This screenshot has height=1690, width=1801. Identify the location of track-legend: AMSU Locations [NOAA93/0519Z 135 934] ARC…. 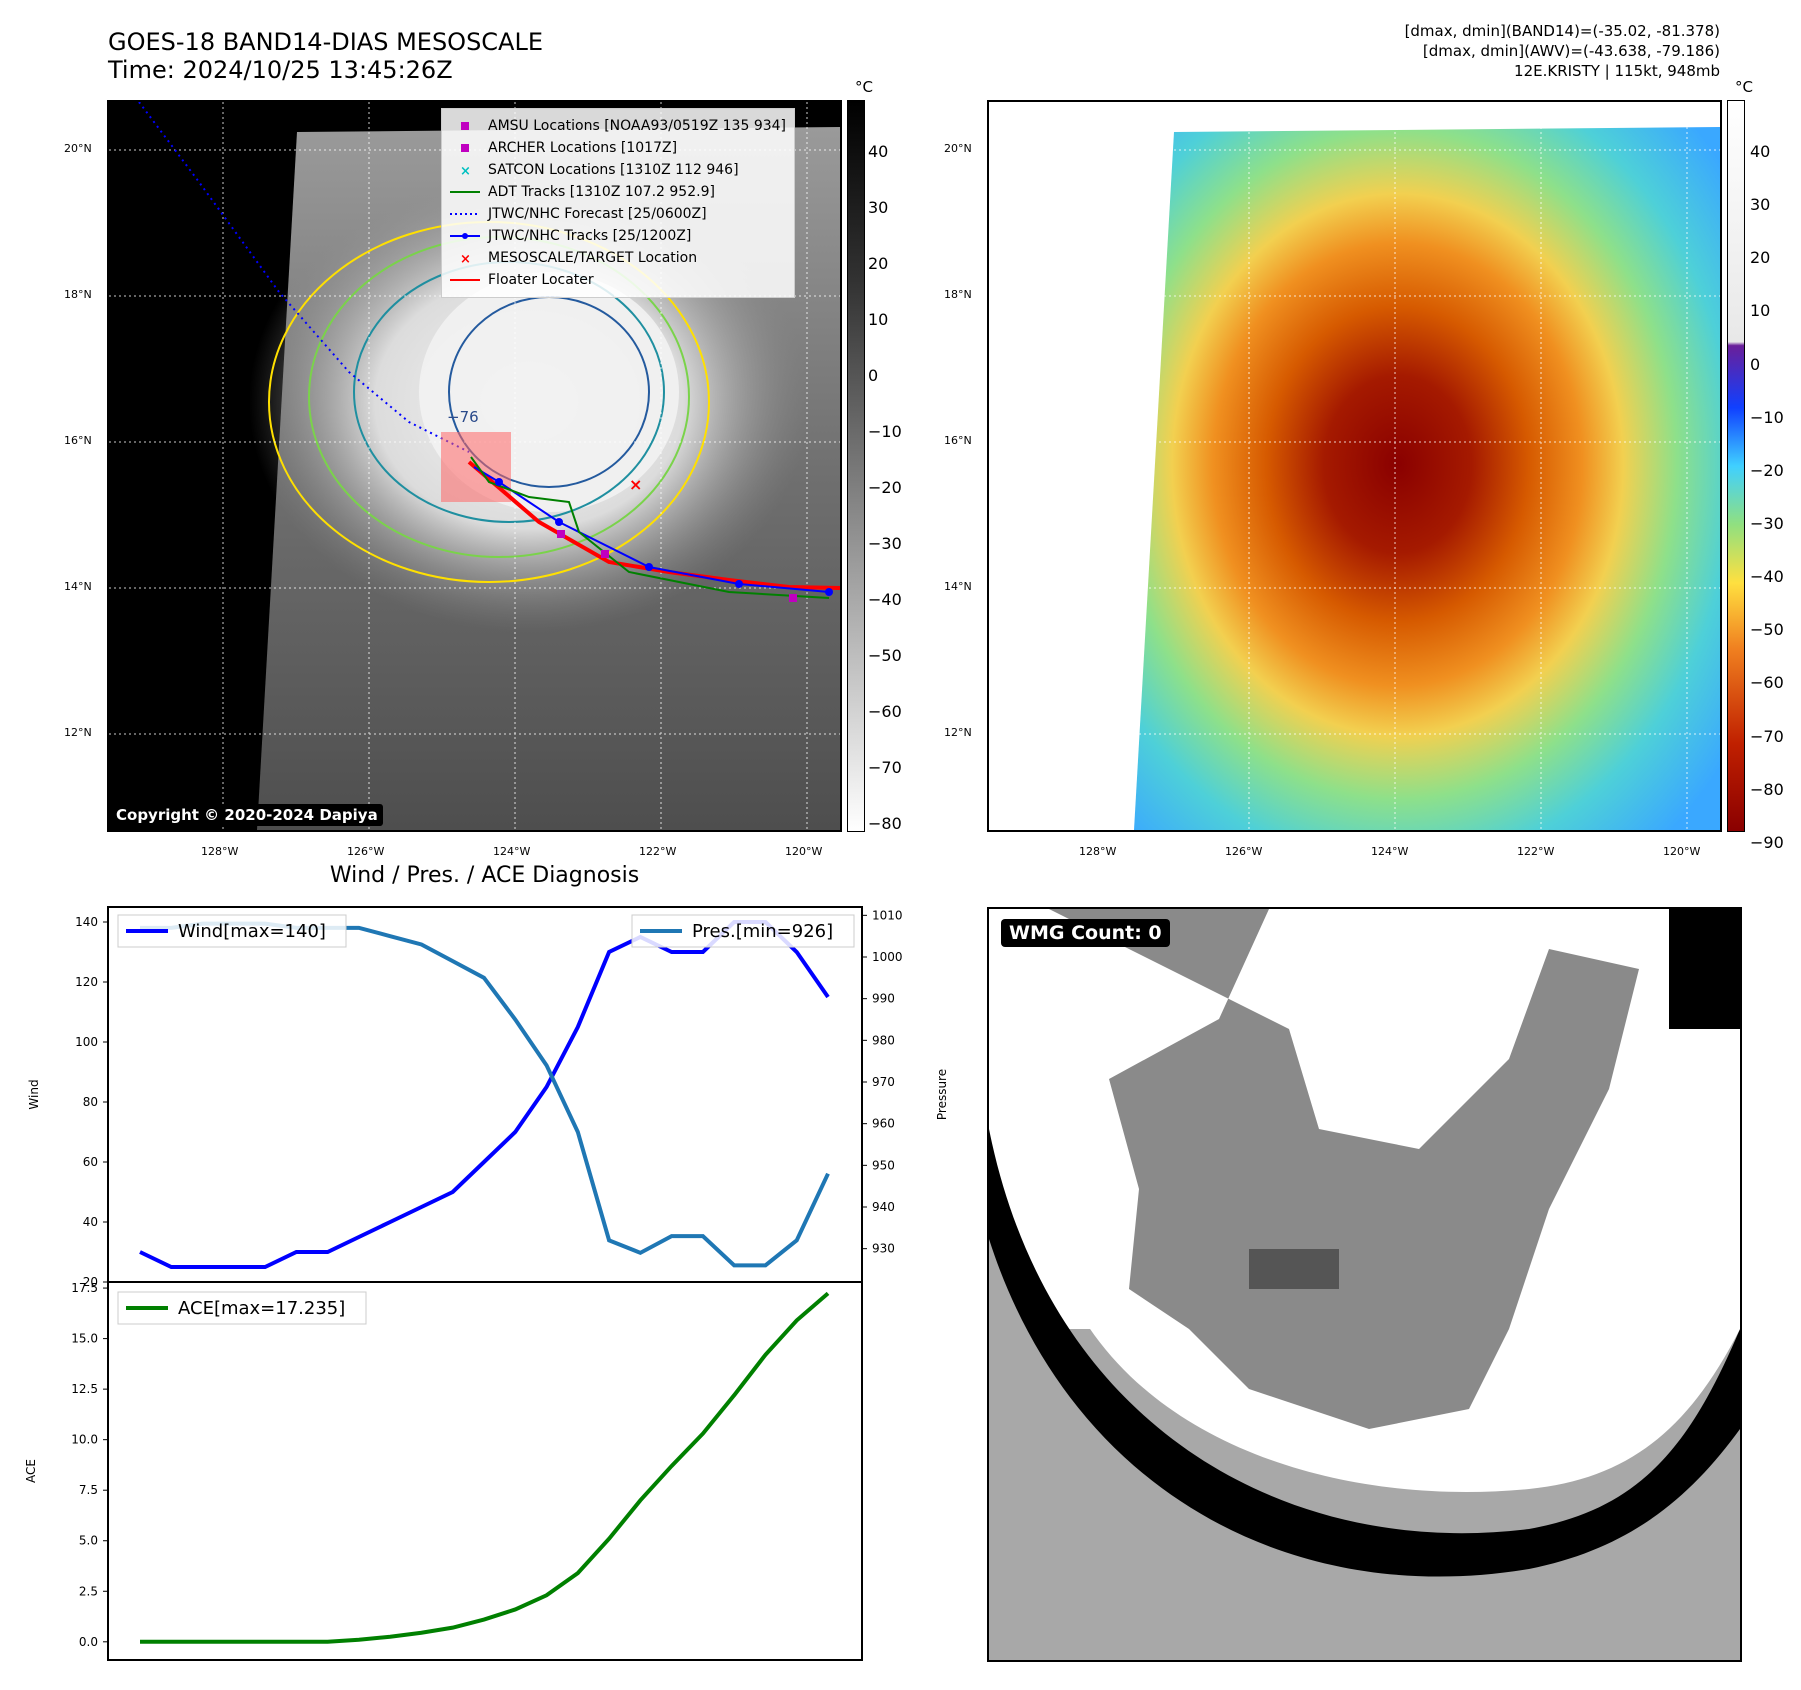
(618, 203).